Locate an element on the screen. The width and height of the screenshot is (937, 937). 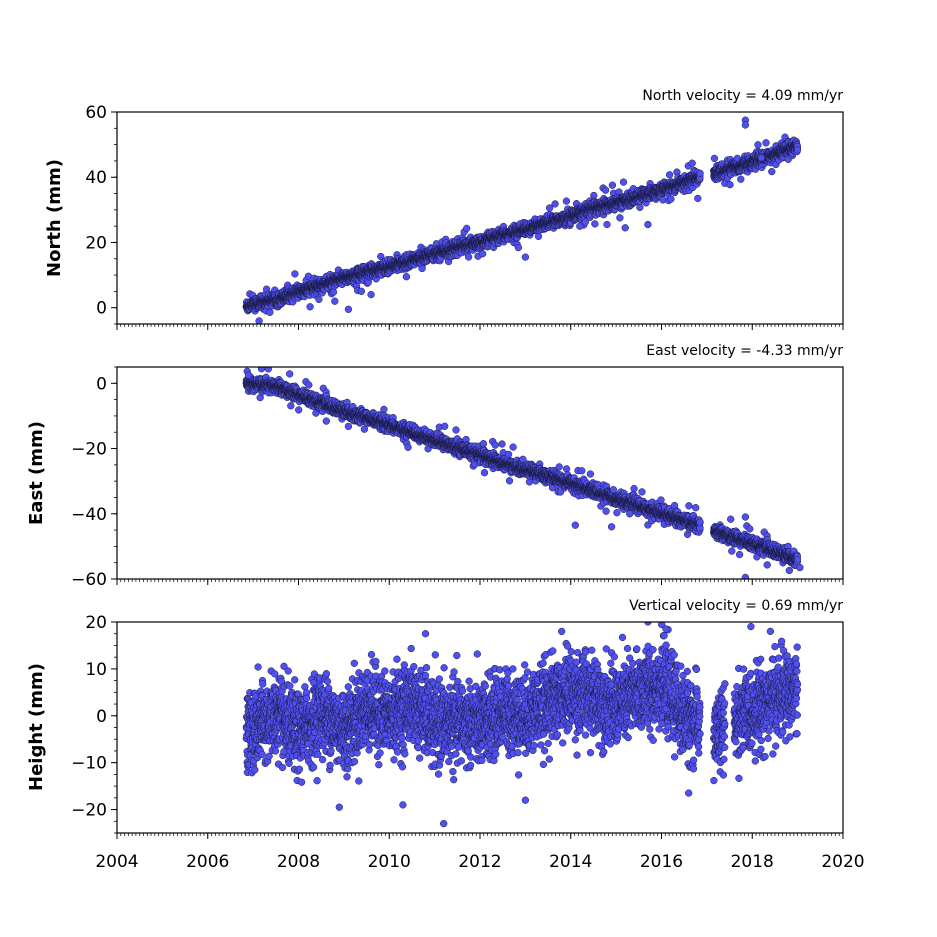
east-marks is located at coordinates (523, 473).